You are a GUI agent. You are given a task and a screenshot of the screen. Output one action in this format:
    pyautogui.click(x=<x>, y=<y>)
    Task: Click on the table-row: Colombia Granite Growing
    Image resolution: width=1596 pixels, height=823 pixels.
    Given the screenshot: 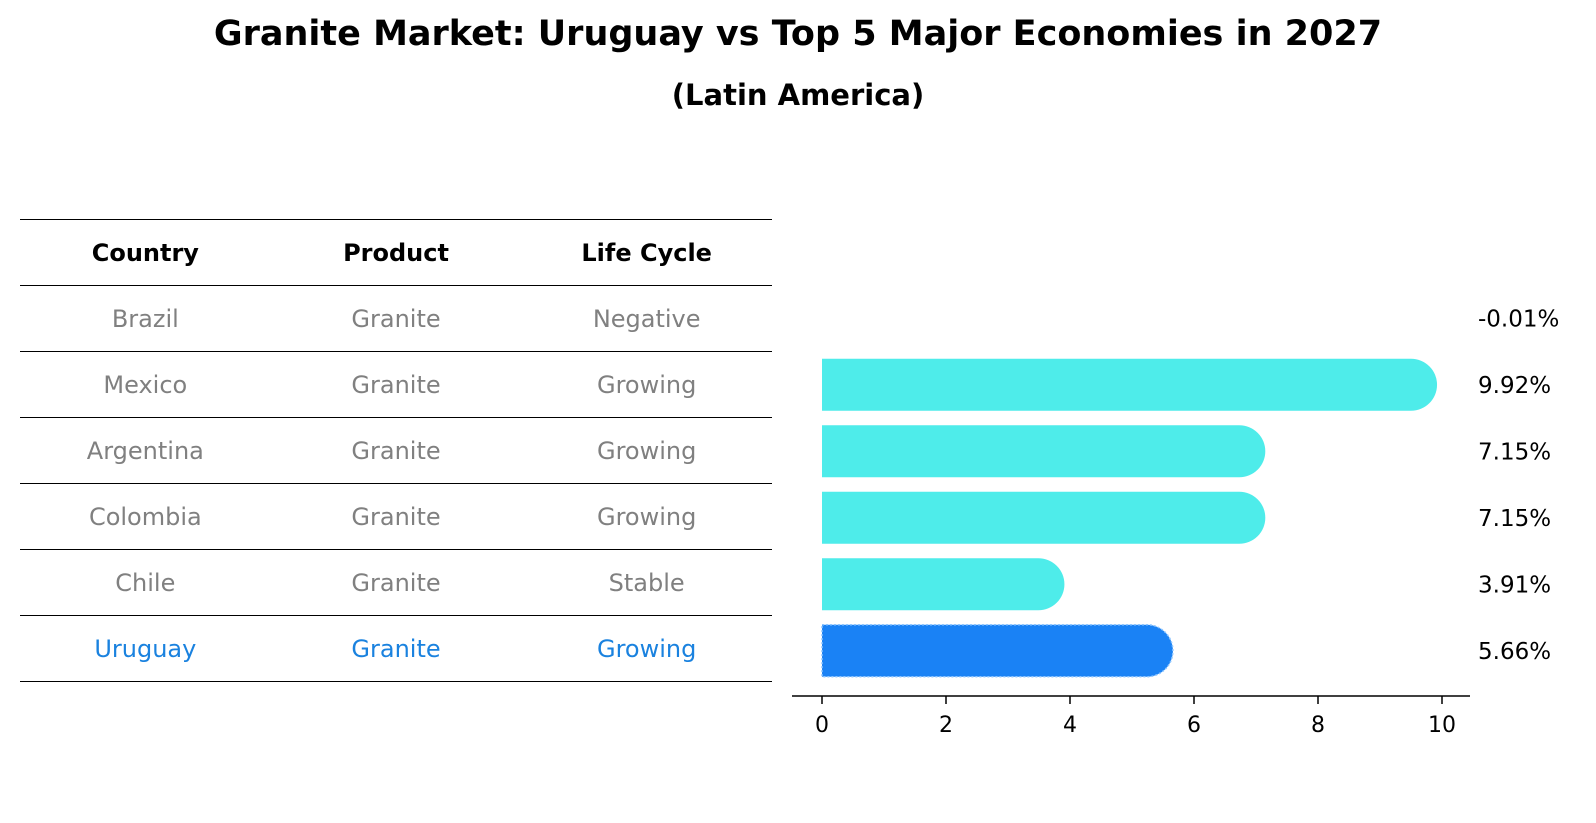 What is the action you would take?
    pyautogui.click(x=396, y=516)
    